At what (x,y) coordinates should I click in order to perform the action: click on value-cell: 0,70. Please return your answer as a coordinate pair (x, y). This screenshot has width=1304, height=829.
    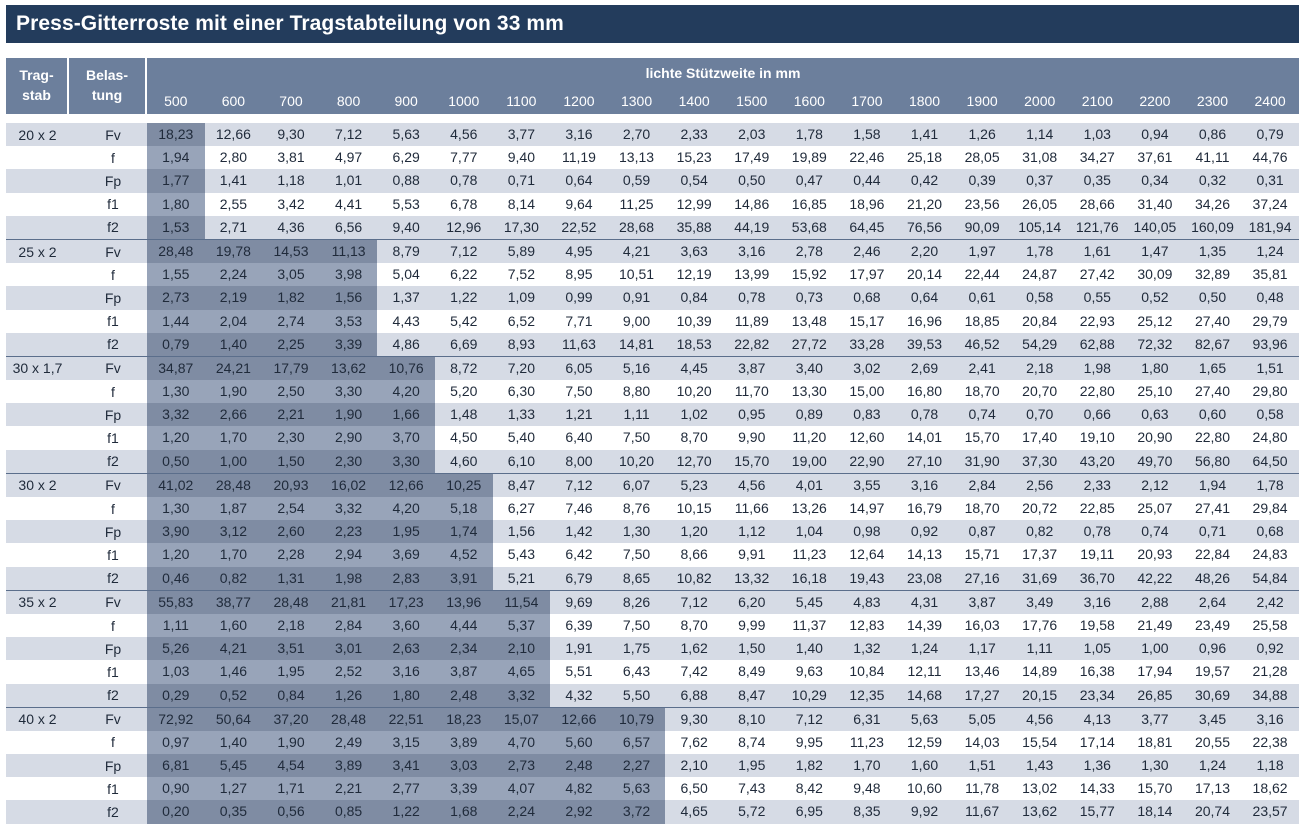
    Looking at the image, I should click on (1040, 414).